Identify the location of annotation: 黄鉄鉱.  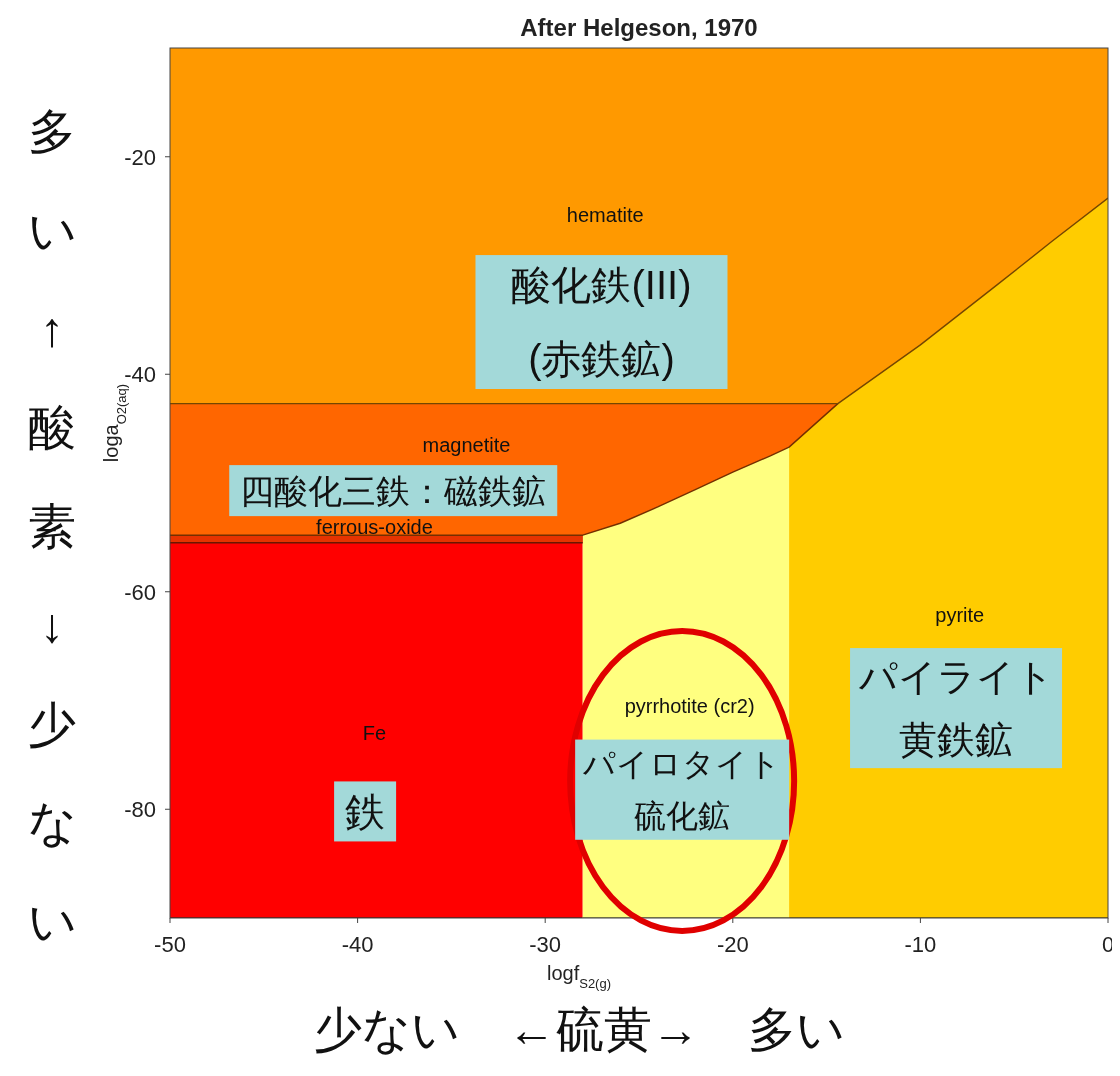
(956, 740).